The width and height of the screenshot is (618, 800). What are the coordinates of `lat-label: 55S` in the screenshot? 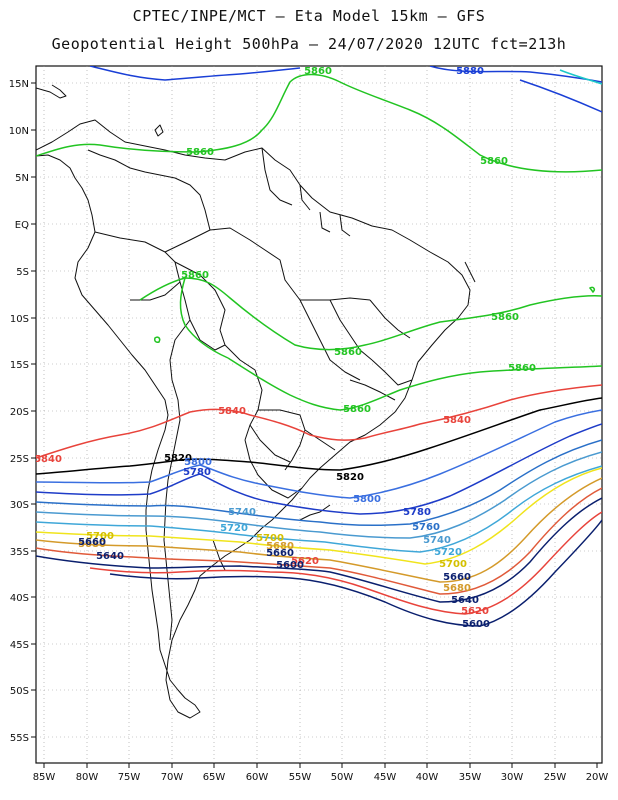 It's located at (19, 738).